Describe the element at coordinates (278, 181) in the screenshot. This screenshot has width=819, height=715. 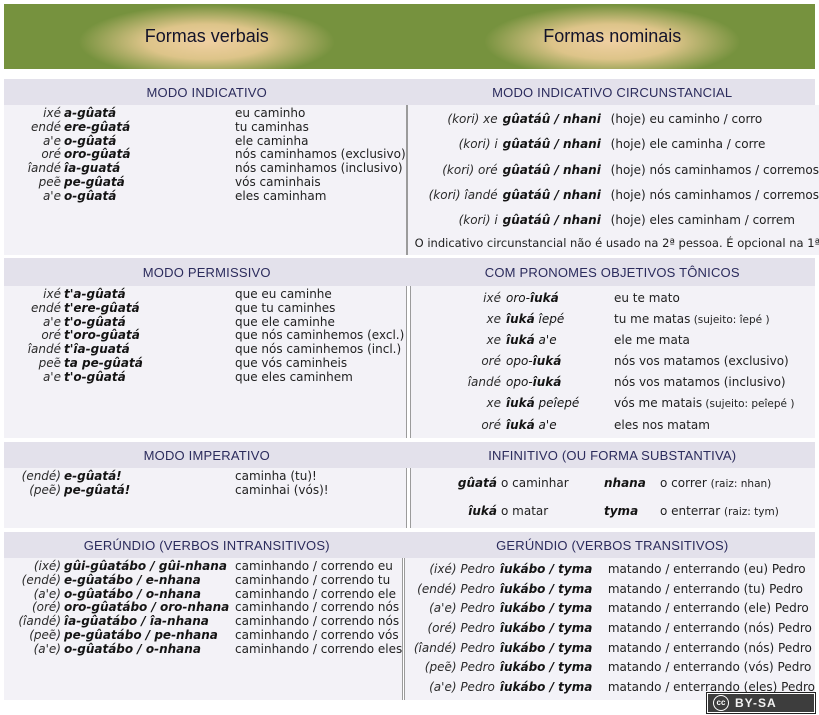
I see `translation-cell: vós caminhais` at that location.